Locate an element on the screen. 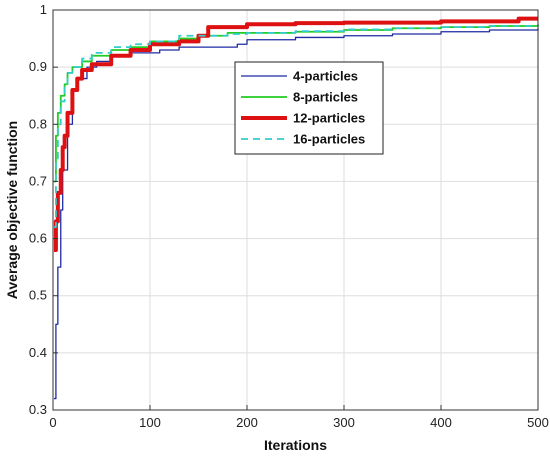 The width and height of the screenshot is (550, 460). y-tick-label: 0.4 is located at coordinates (38, 352).